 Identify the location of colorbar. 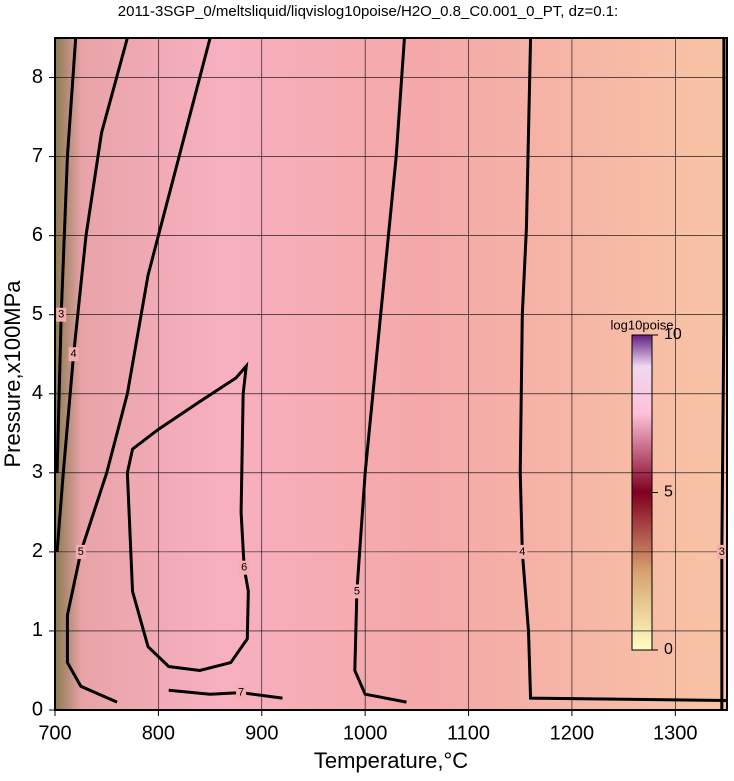
(642, 492).